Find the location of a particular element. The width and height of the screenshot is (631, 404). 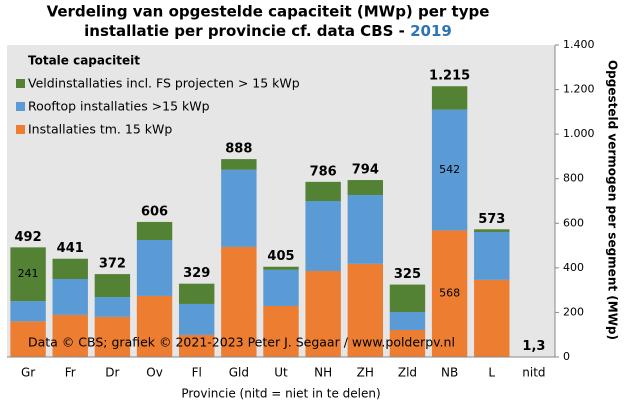

data-label: 568 is located at coordinates (449, 293).